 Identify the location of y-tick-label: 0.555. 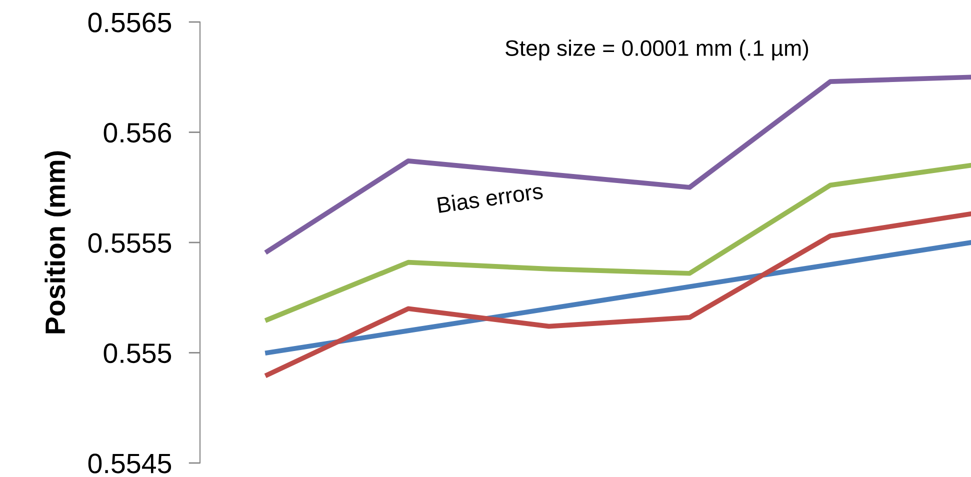
(138, 353).